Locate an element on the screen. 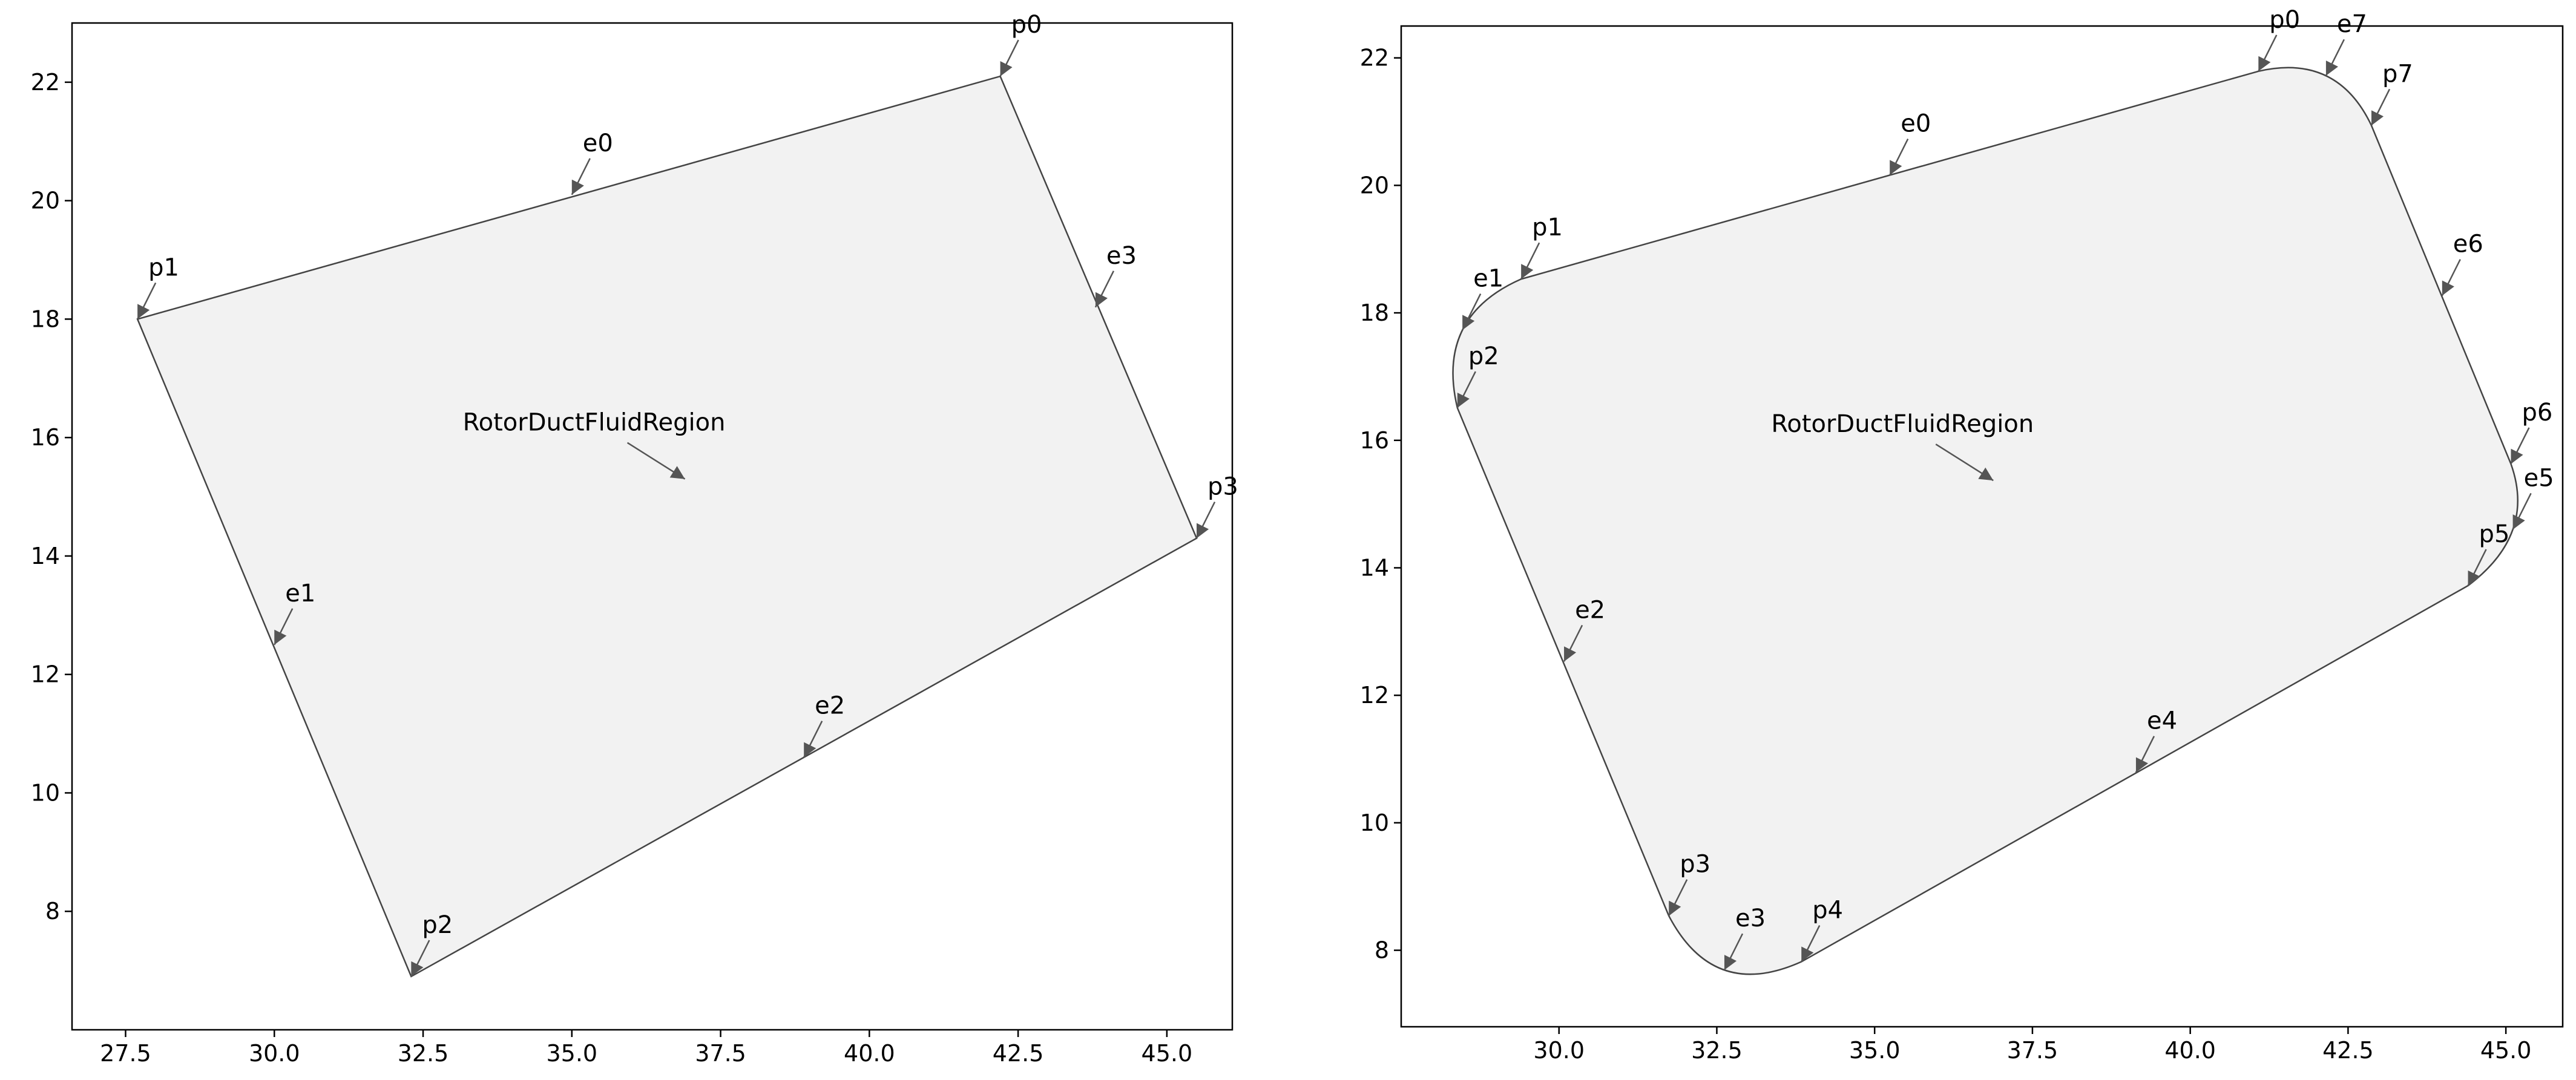 Image resolution: width=2576 pixels, height=1080 pixels. edge-label: e7 is located at coordinates (2352, 24).